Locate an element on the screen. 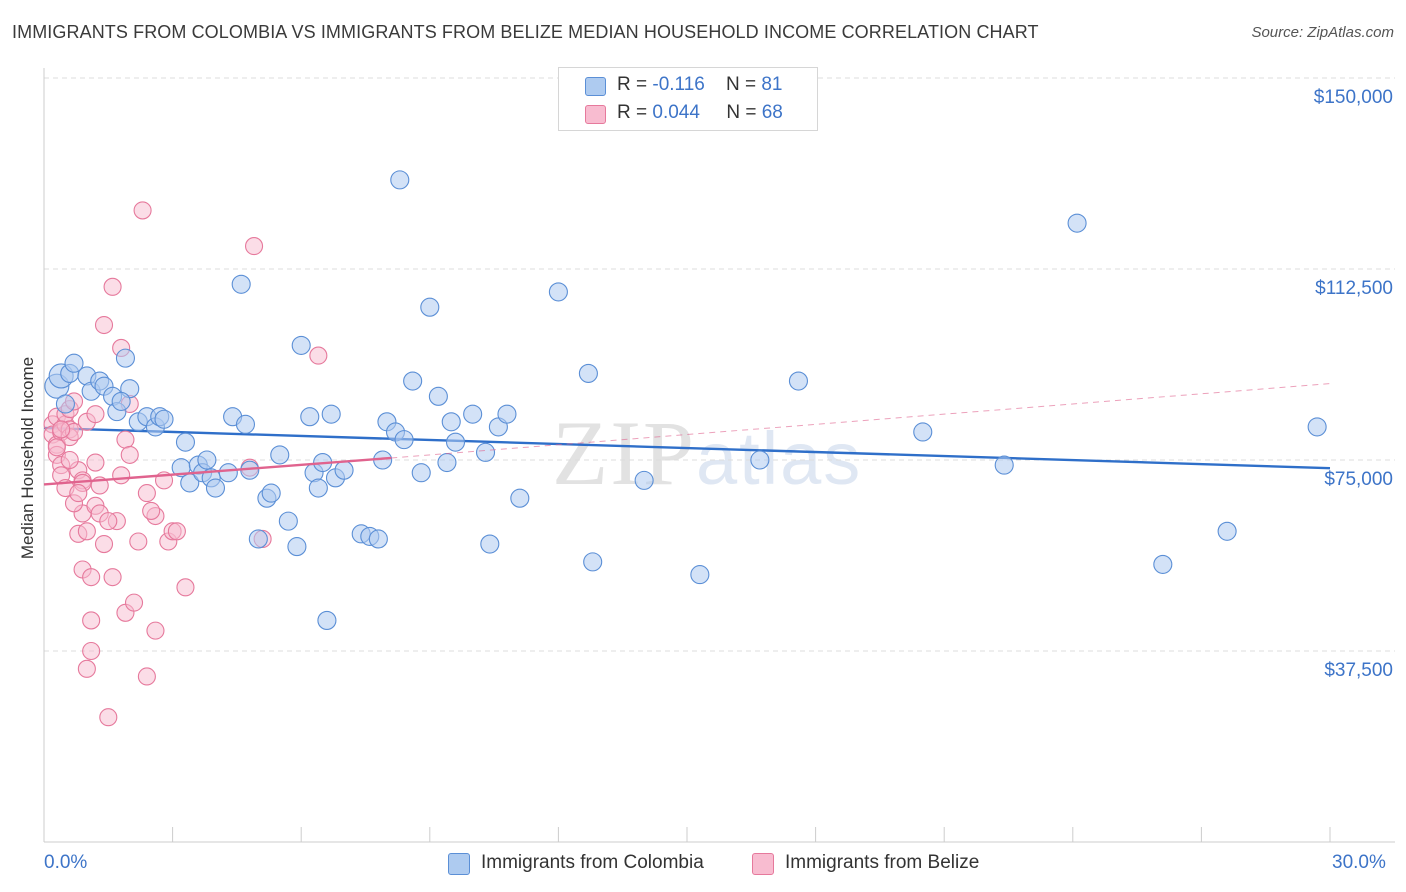 The height and width of the screenshot is (892, 1406). colombia-trend is located at coordinates (687, 448).